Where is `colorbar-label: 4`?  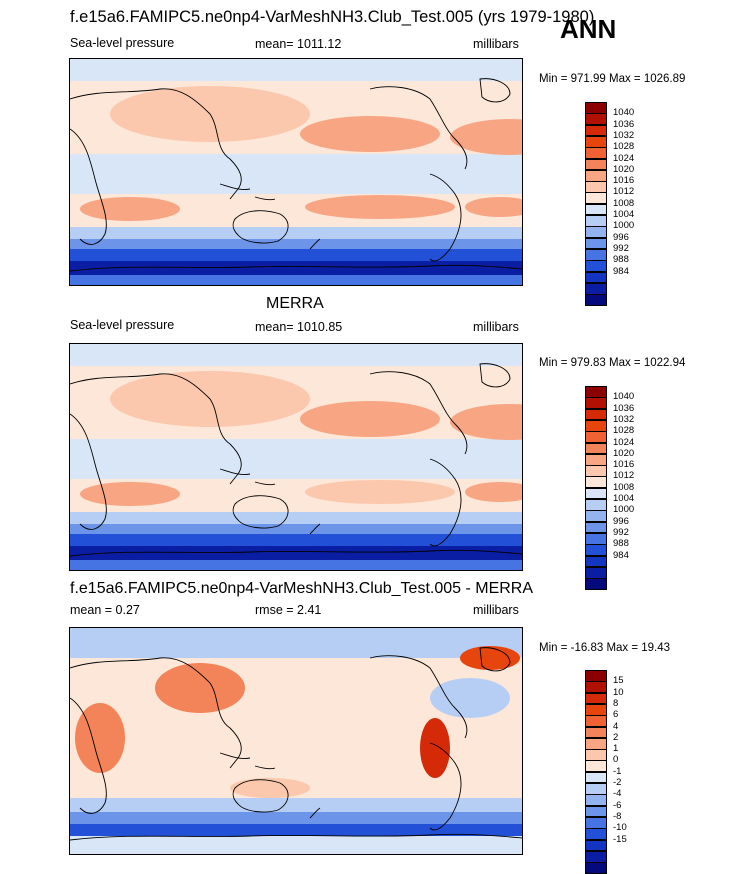
colorbar-label: 4 is located at coordinates (616, 726).